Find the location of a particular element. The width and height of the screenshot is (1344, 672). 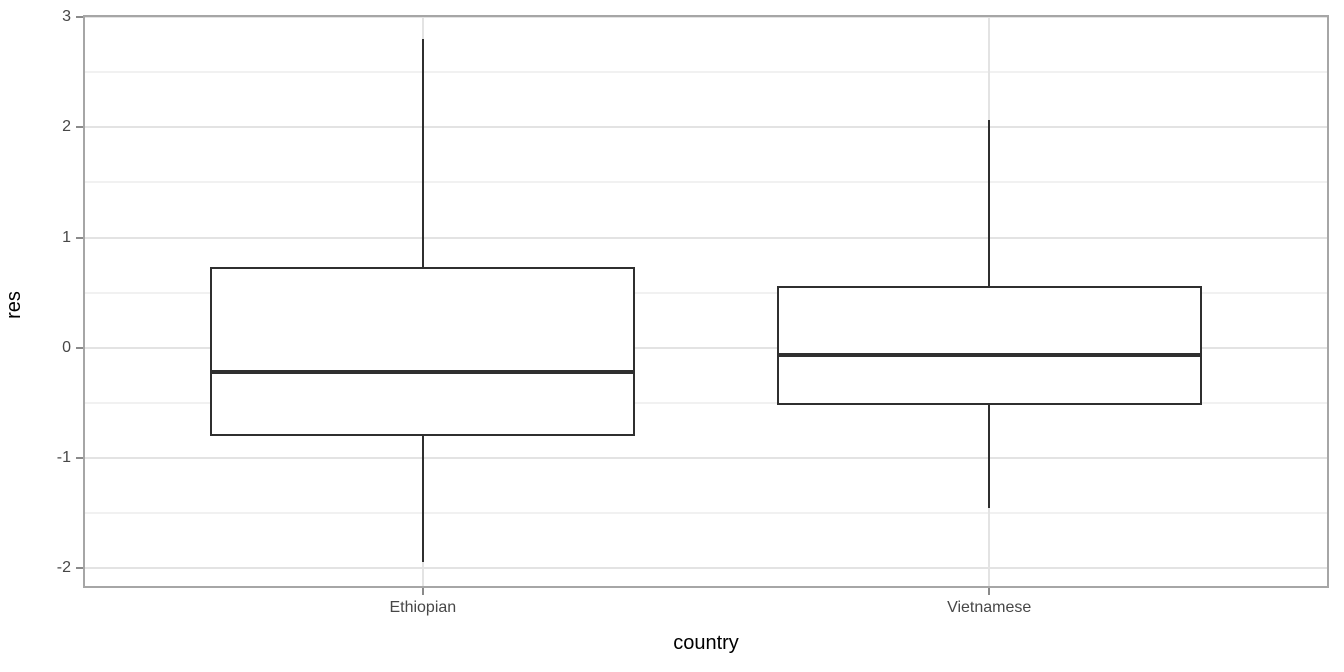

y-axis-tick-label: 0 is located at coordinates (66, 347).